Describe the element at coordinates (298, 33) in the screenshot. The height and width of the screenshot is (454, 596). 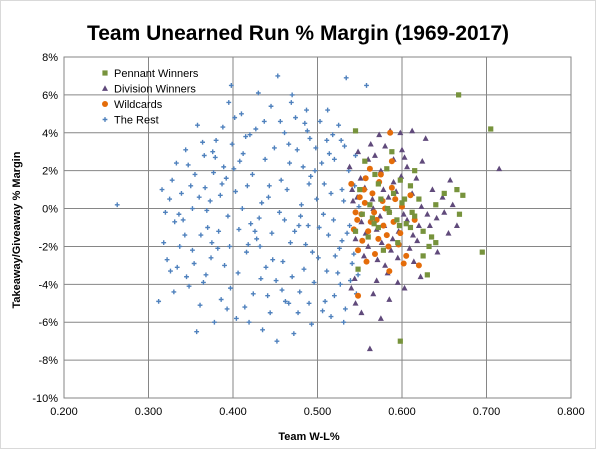
I see `chart-title: Team Unearned Run % Margin (1969-2017)` at that location.